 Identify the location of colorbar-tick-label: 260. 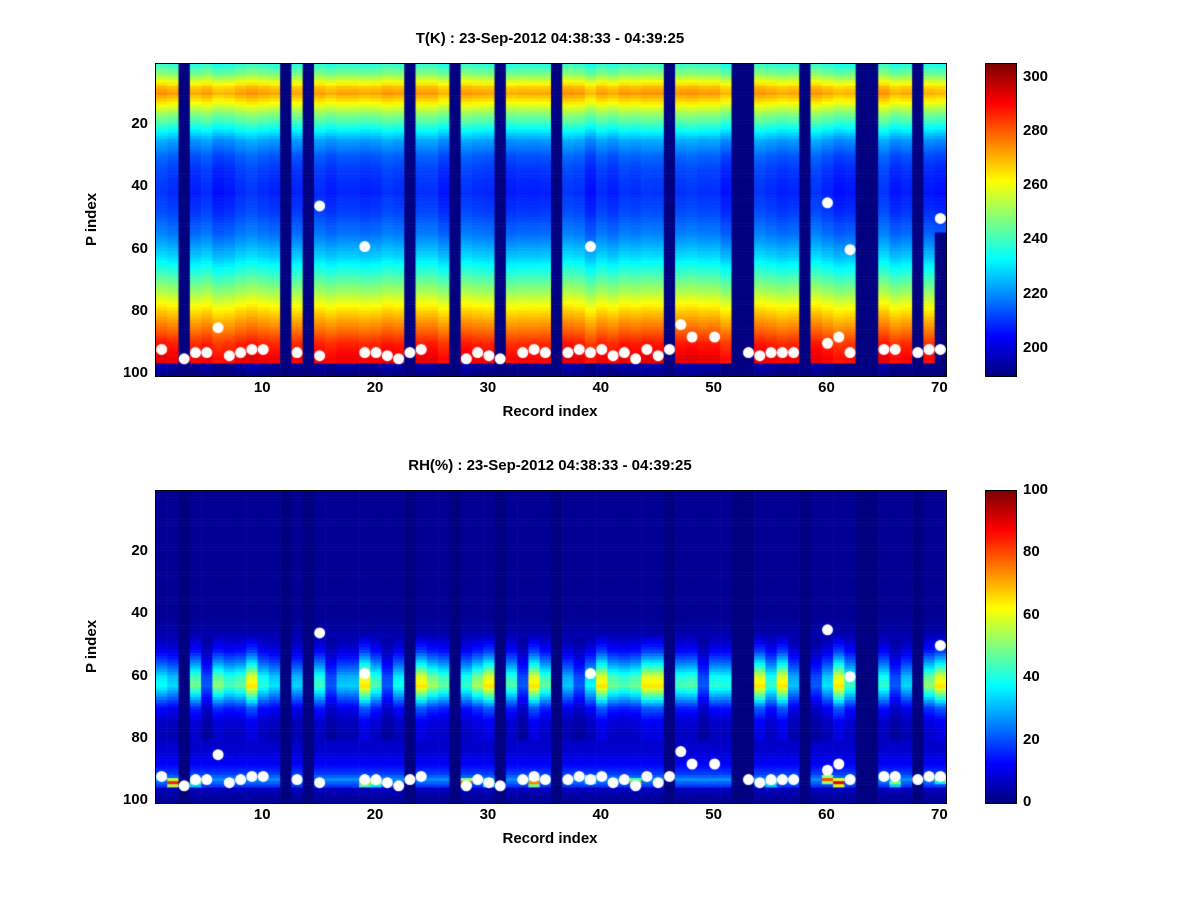
(1036, 184).